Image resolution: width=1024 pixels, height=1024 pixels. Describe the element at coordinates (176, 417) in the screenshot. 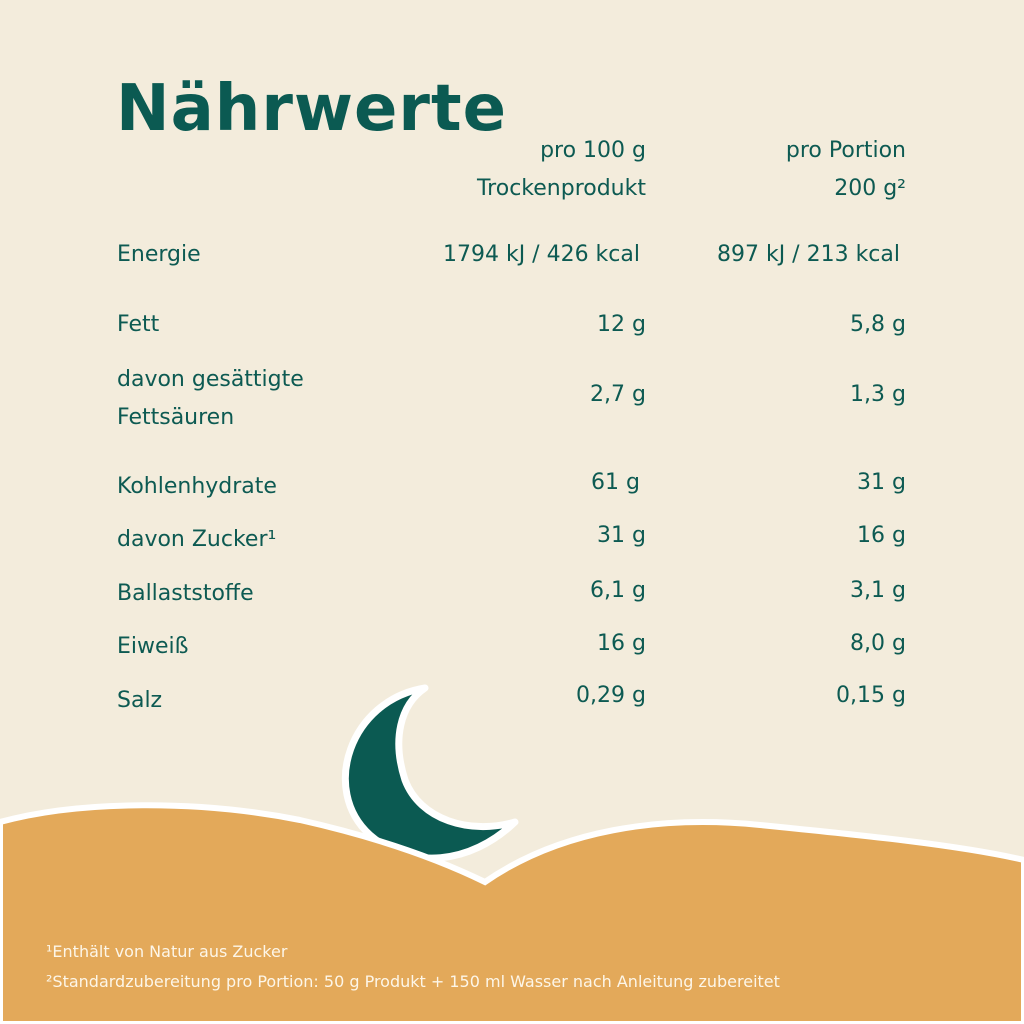

I see `row-label: Fettsäuren` at that location.